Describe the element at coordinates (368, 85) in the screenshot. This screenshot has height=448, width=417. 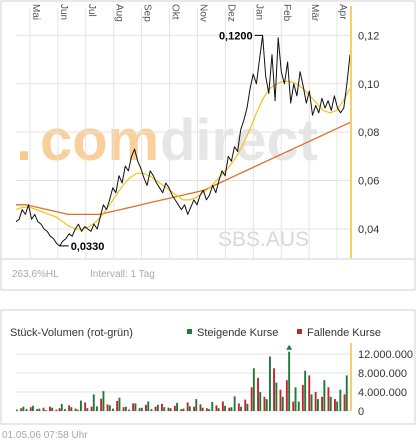
I see `price-tick-label: 0,10` at that location.